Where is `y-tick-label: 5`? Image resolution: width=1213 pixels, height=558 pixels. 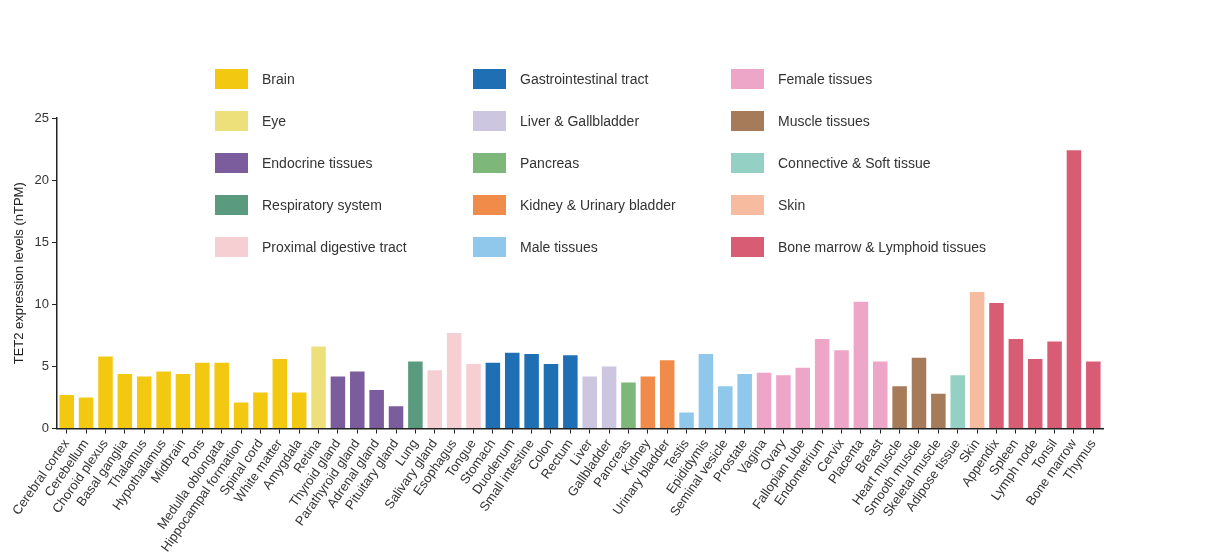 y-tick-label: 5 is located at coordinates (45, 366).